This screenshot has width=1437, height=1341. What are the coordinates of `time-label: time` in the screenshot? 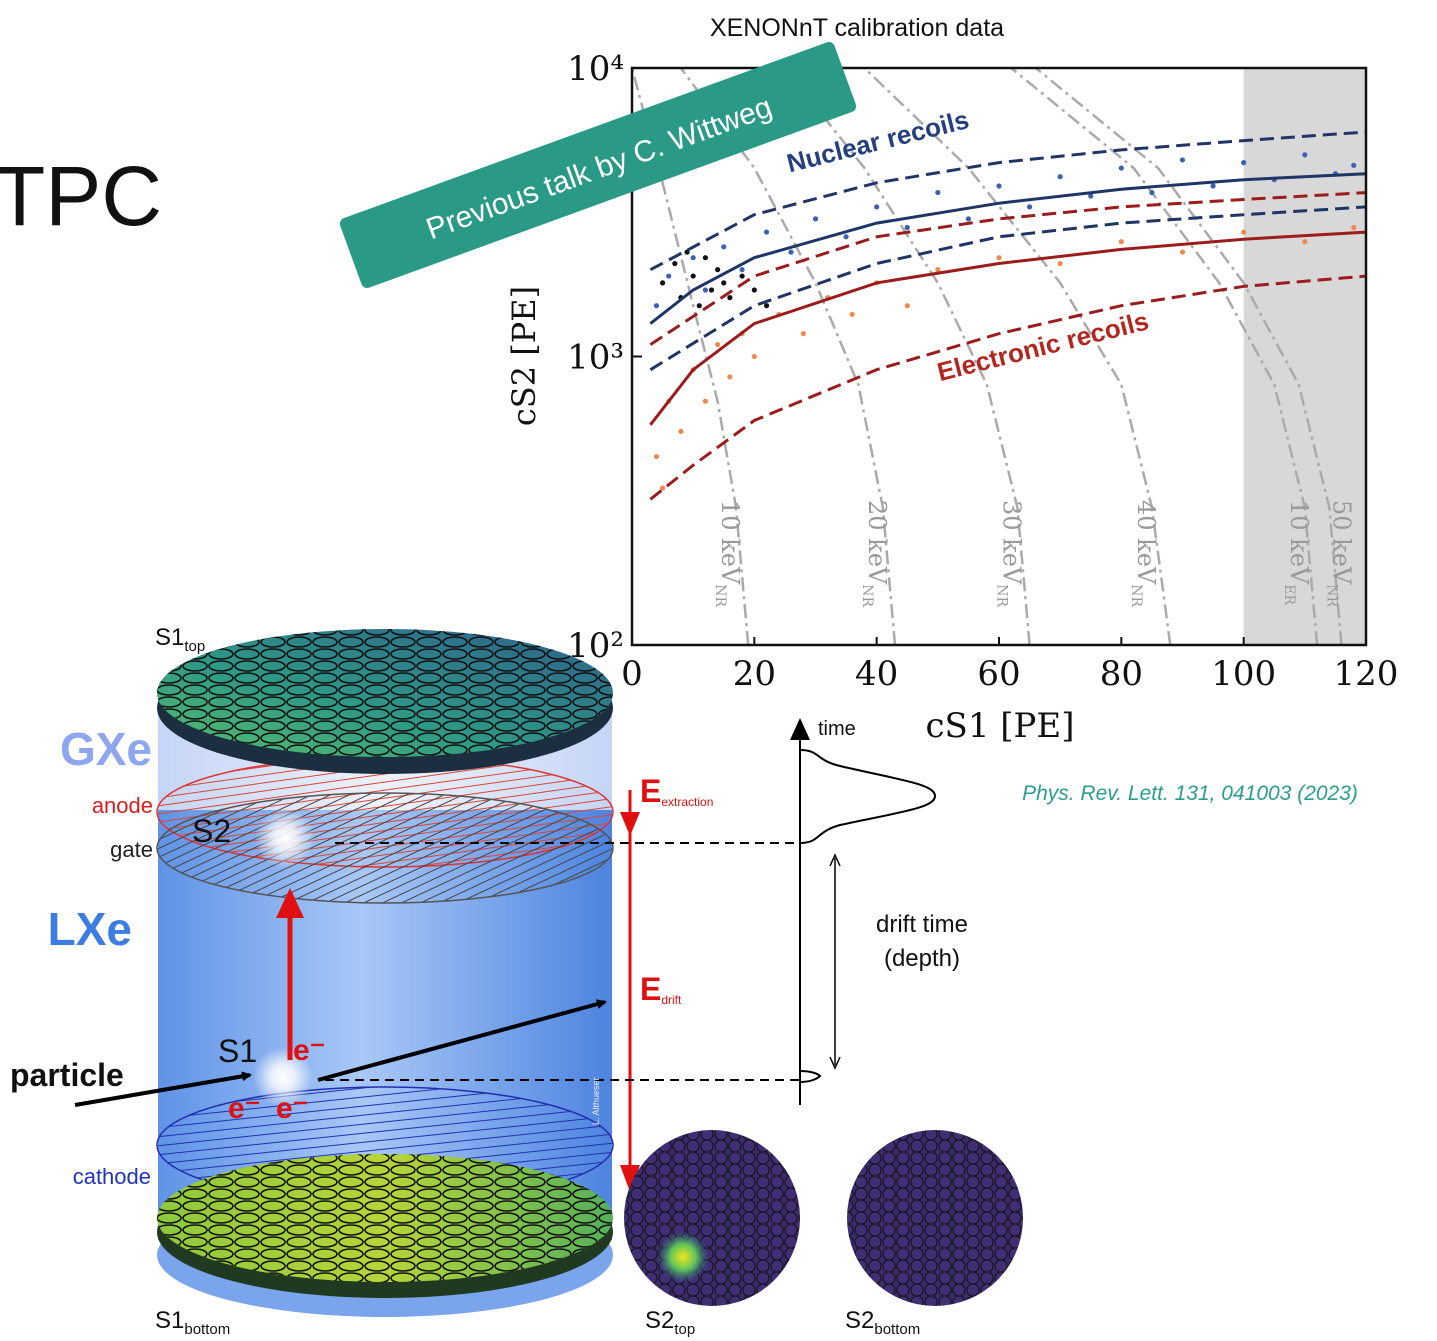 It's located at (837, 729).